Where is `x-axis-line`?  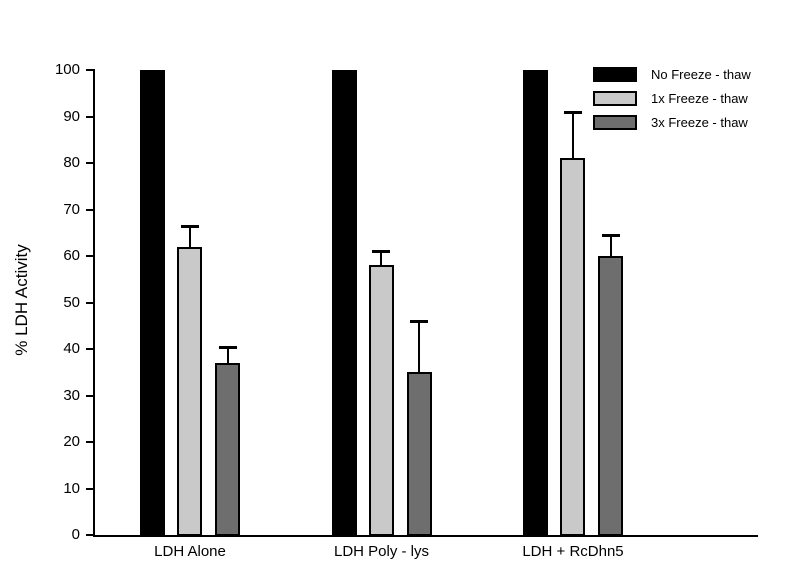 x-axis-line is located at coordinates (425, 536).